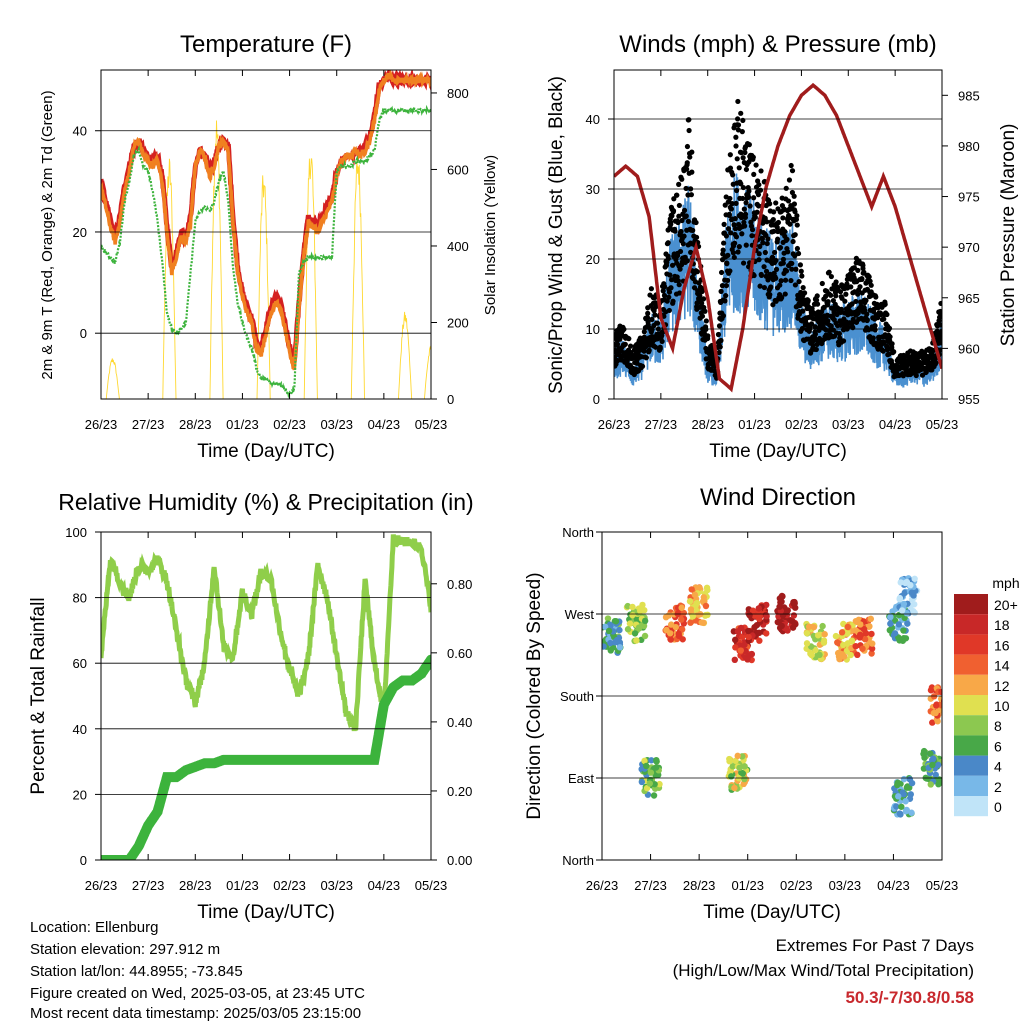 The height and width of the screenshot is (1024, 1024). I want to click on y-tick-label: 100, so click(76, 532).